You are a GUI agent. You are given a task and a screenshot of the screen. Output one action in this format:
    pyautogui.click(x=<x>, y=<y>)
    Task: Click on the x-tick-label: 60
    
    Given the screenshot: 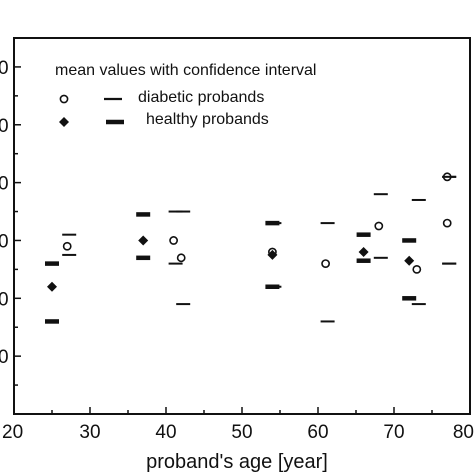 What is the action you would take?
    pyautogui.click(x=317, y=432)
    